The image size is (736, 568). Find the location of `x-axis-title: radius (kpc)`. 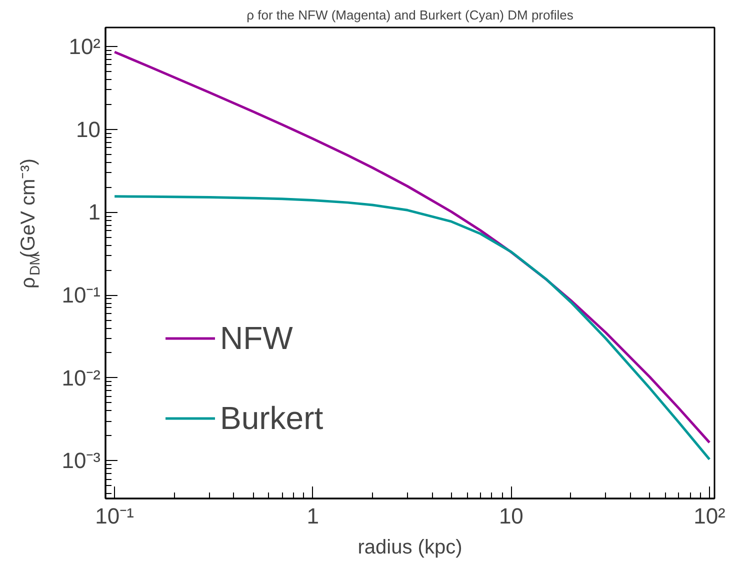

x-axis-title: radius (kpc) is located at coordinates (410, 547).